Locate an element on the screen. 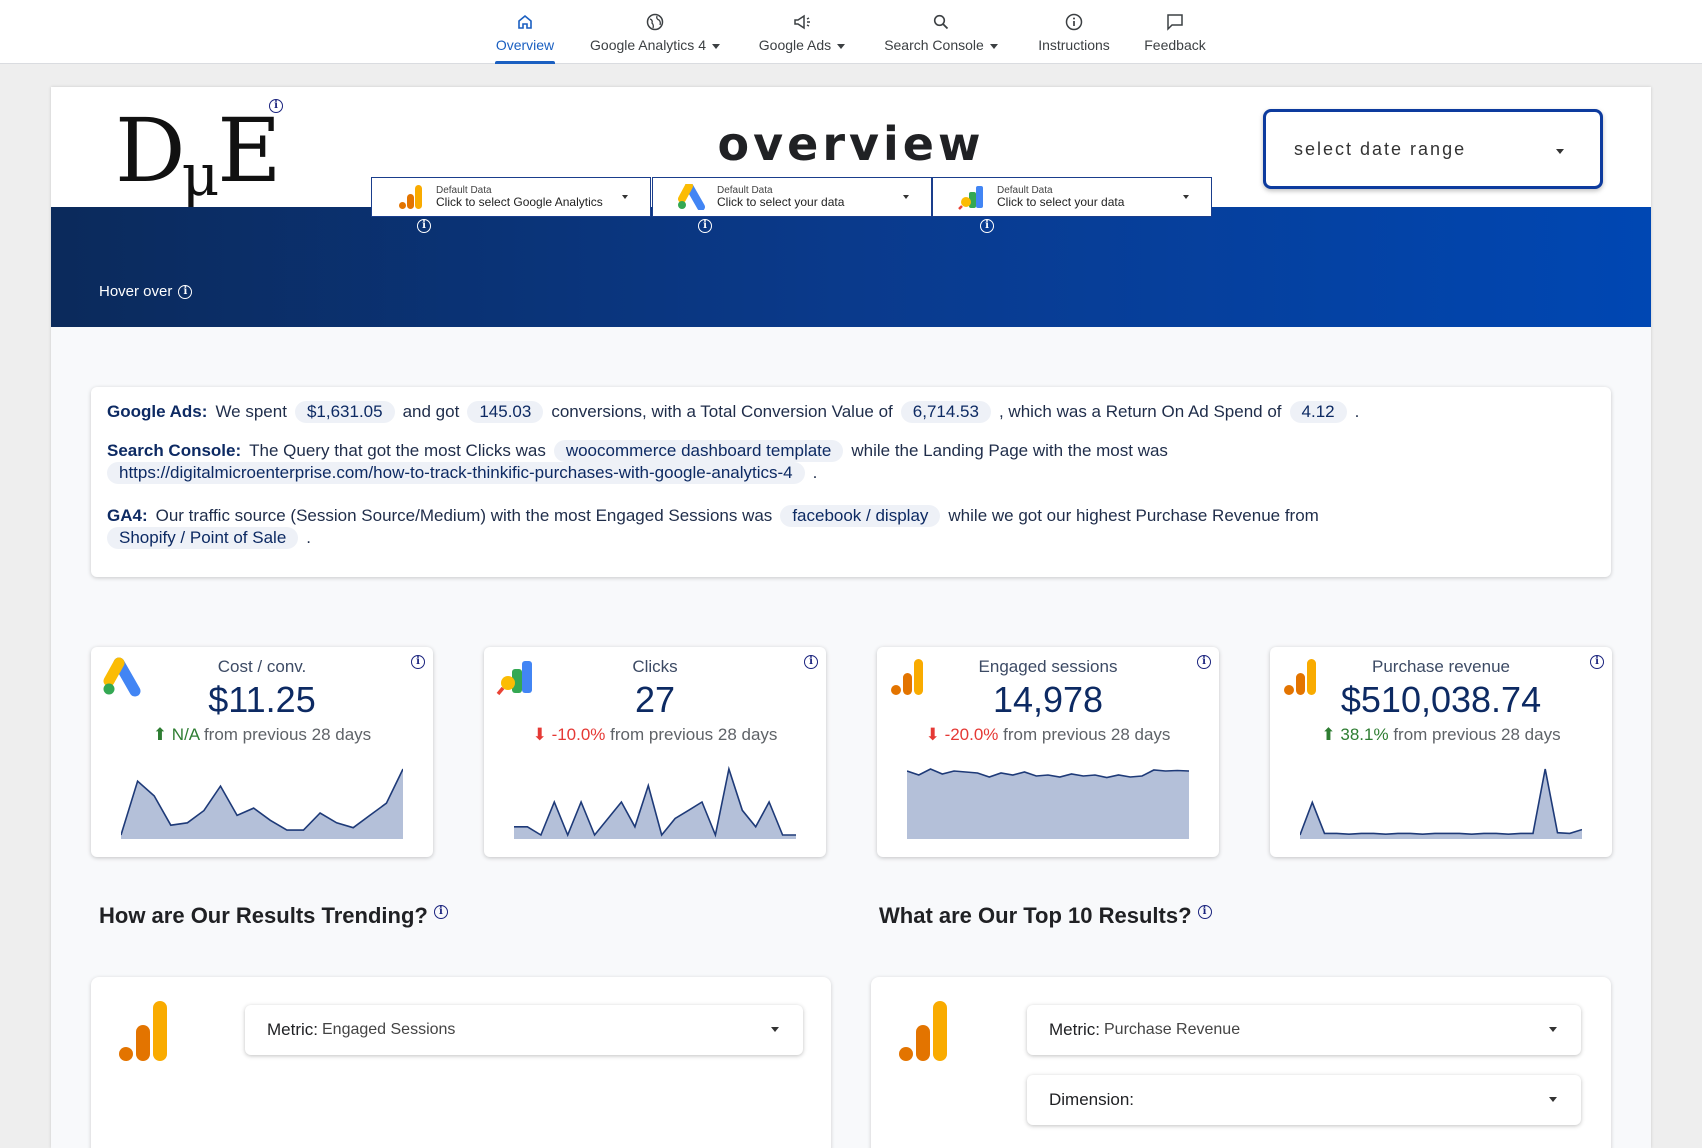 The width and height of the screenshot is (1702, 1148). nav-overview: Overview is located at coordinates (525, 32).